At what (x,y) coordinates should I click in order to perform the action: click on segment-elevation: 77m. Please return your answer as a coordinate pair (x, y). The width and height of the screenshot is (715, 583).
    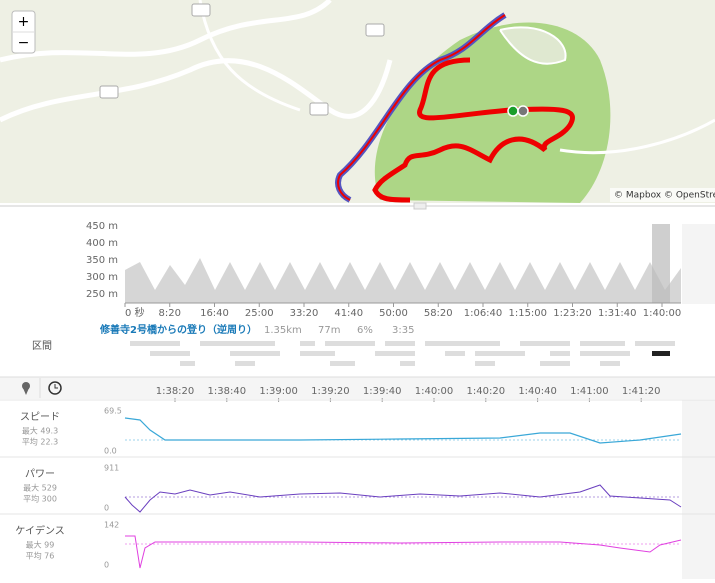
    Looking at the image, I should click on (329, 330).